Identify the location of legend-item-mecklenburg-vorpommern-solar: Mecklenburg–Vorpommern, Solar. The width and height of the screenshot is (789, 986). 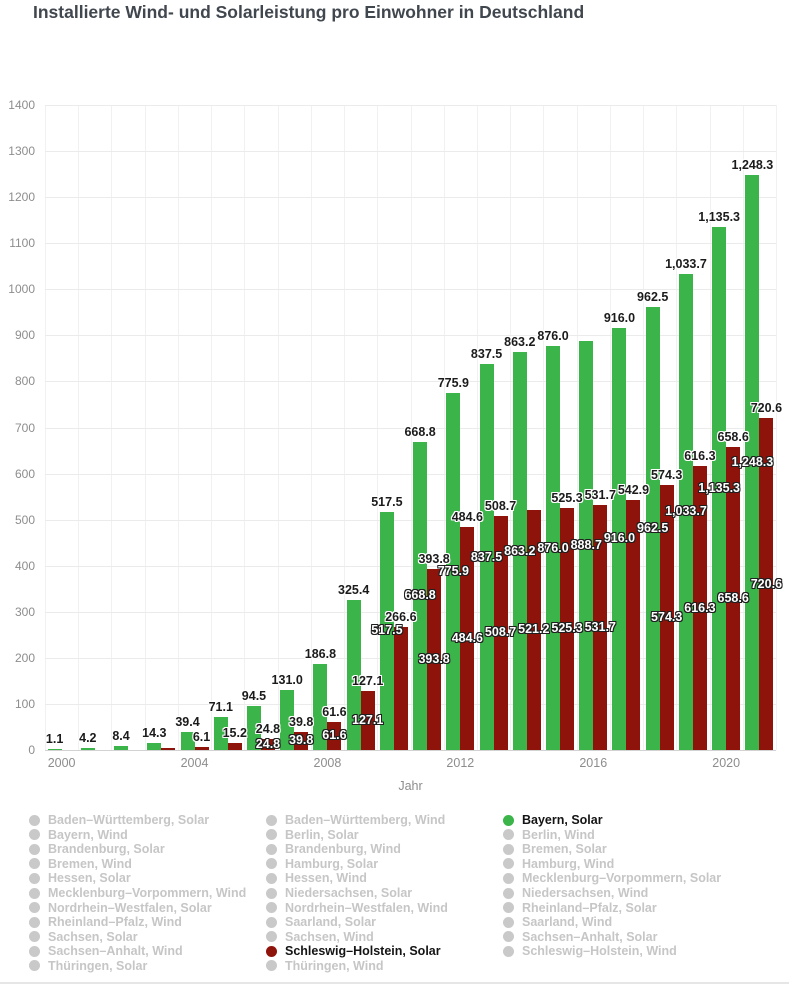
(612, 878).